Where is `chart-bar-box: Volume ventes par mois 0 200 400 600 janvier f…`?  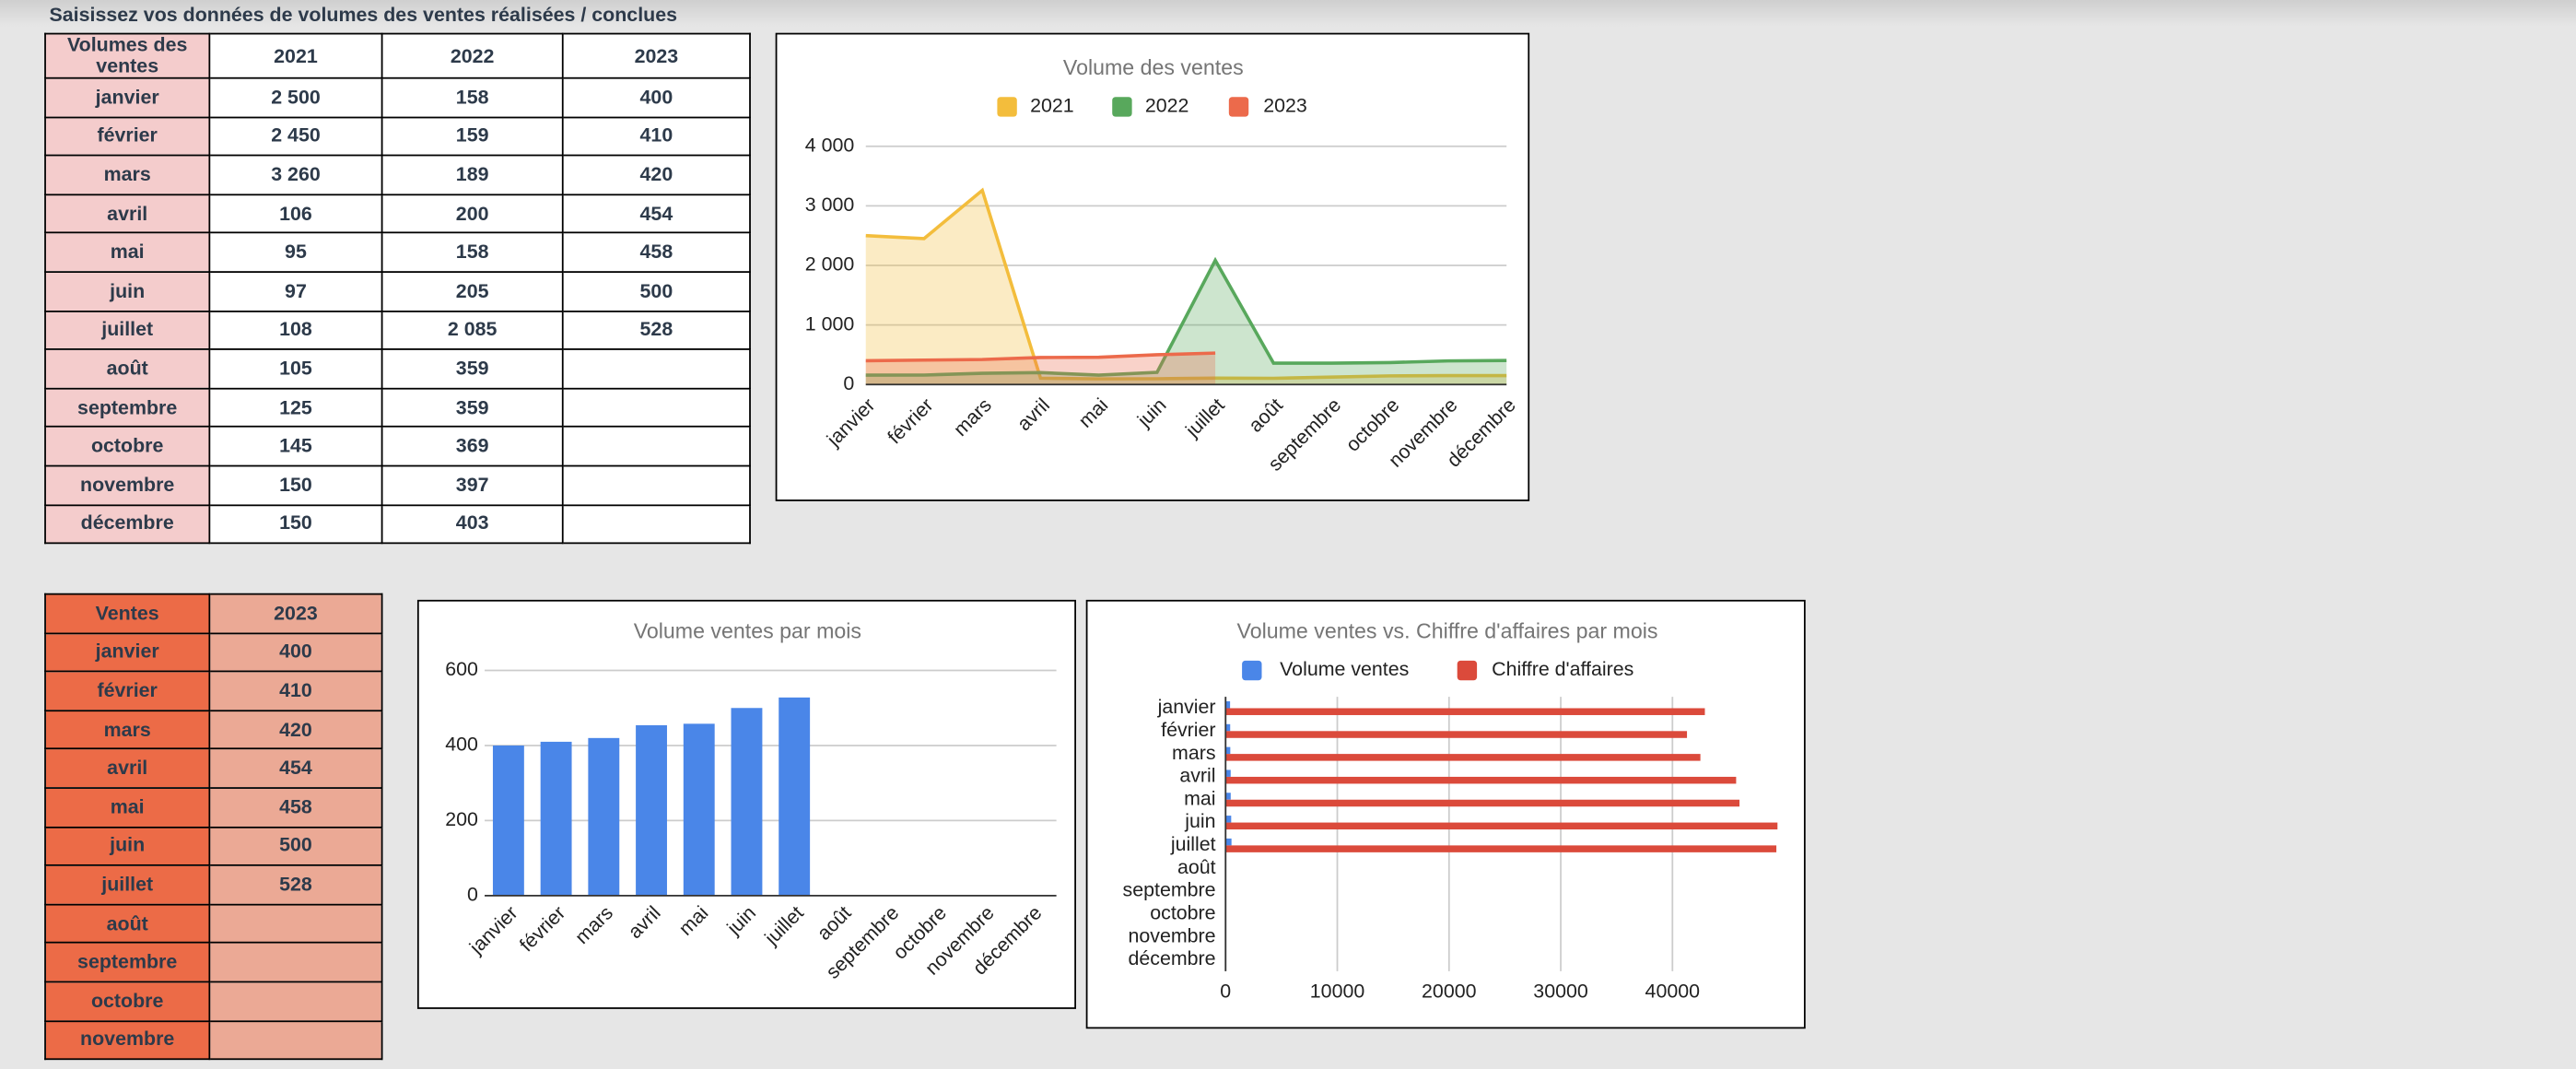 chart-bar-box: Volume ventes par mois 0 200 400 600 janvier f… is located at coordinates (746, 804).